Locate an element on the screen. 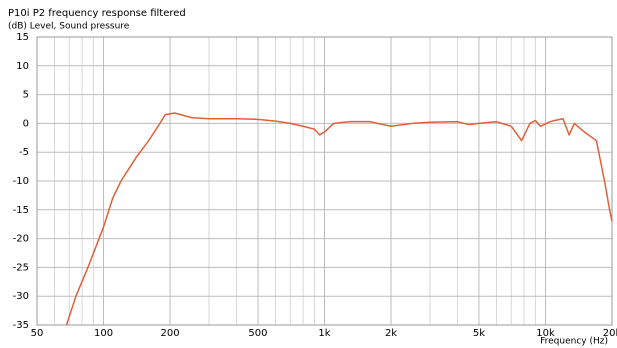  y-tick-label: 5 is located at coordinates (26, 95).